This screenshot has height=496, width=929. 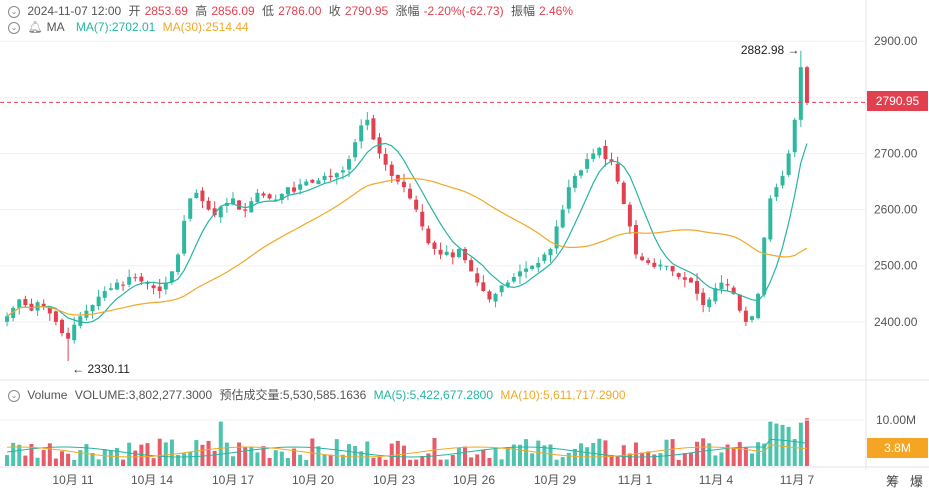 What do you see at coordinates (334, 11) in the screenshot?
I see `close-label: 收` at bounding box center [334, 11].